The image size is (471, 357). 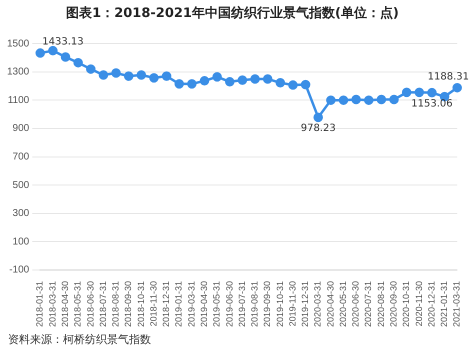 What do you see at coordinates (330, 304) in the screenshot?
I see `x-tick-label: 2020-04-30` at bounding box center [330, 304].